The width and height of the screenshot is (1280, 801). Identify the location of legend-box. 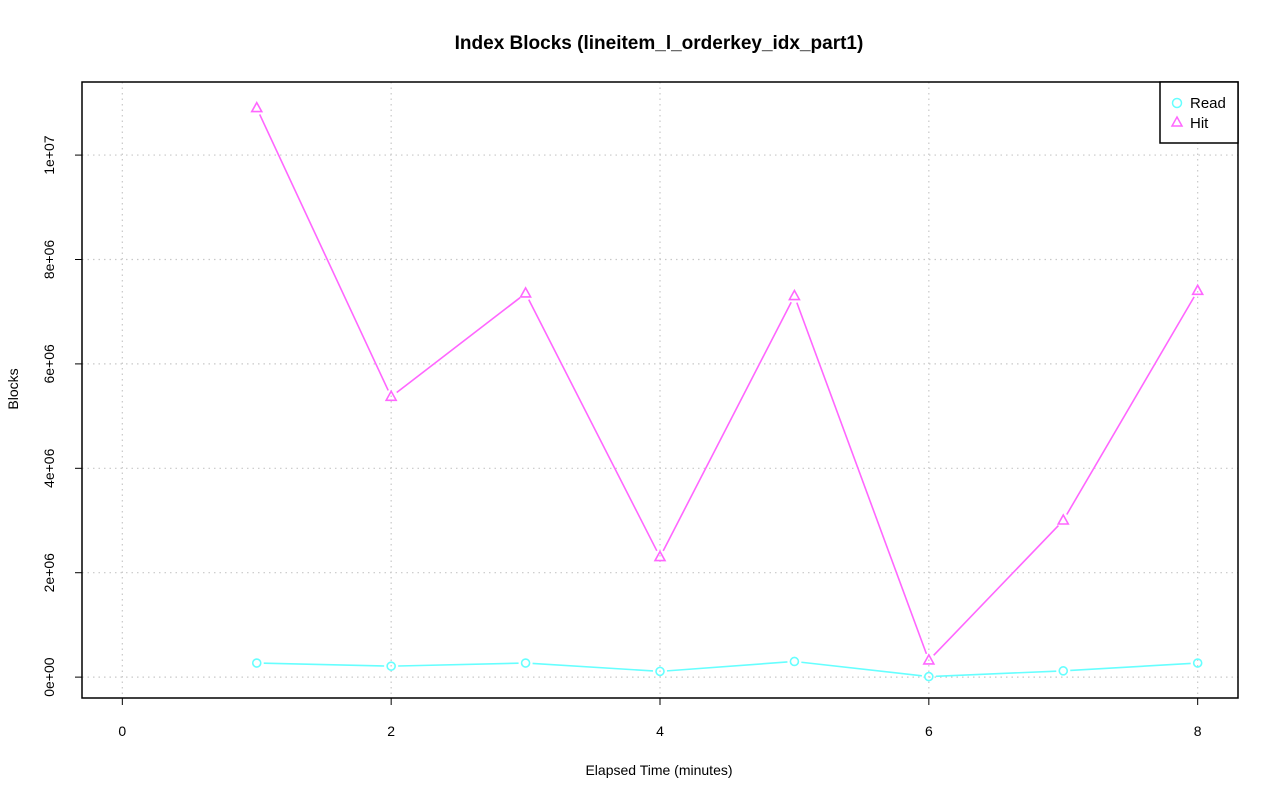
(1199, 112).